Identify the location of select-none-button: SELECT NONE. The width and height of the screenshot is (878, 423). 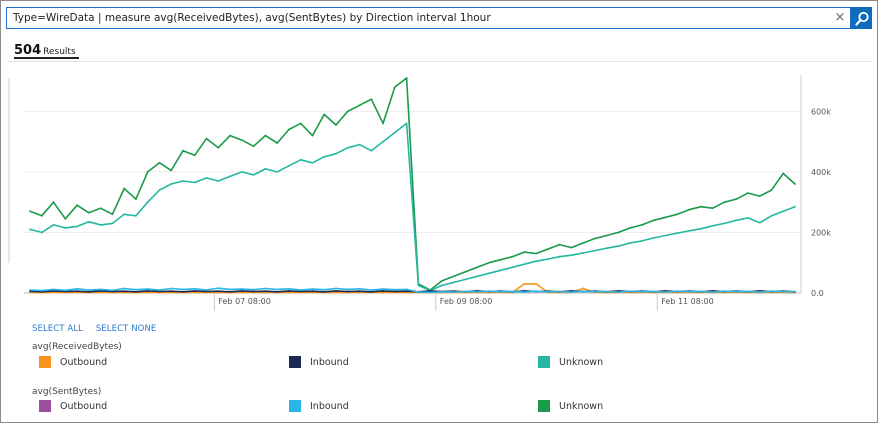
(126, 329).